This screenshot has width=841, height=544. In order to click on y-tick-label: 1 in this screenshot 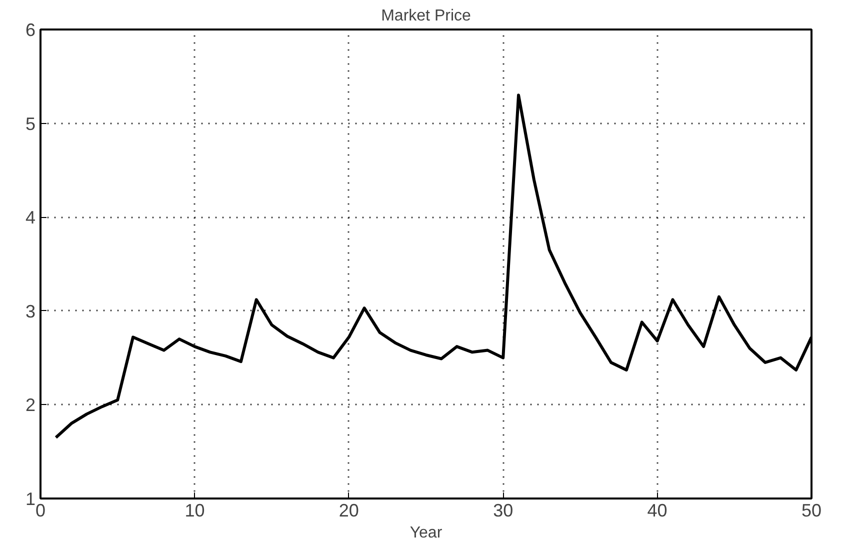, I will do `click(30, 499)`.